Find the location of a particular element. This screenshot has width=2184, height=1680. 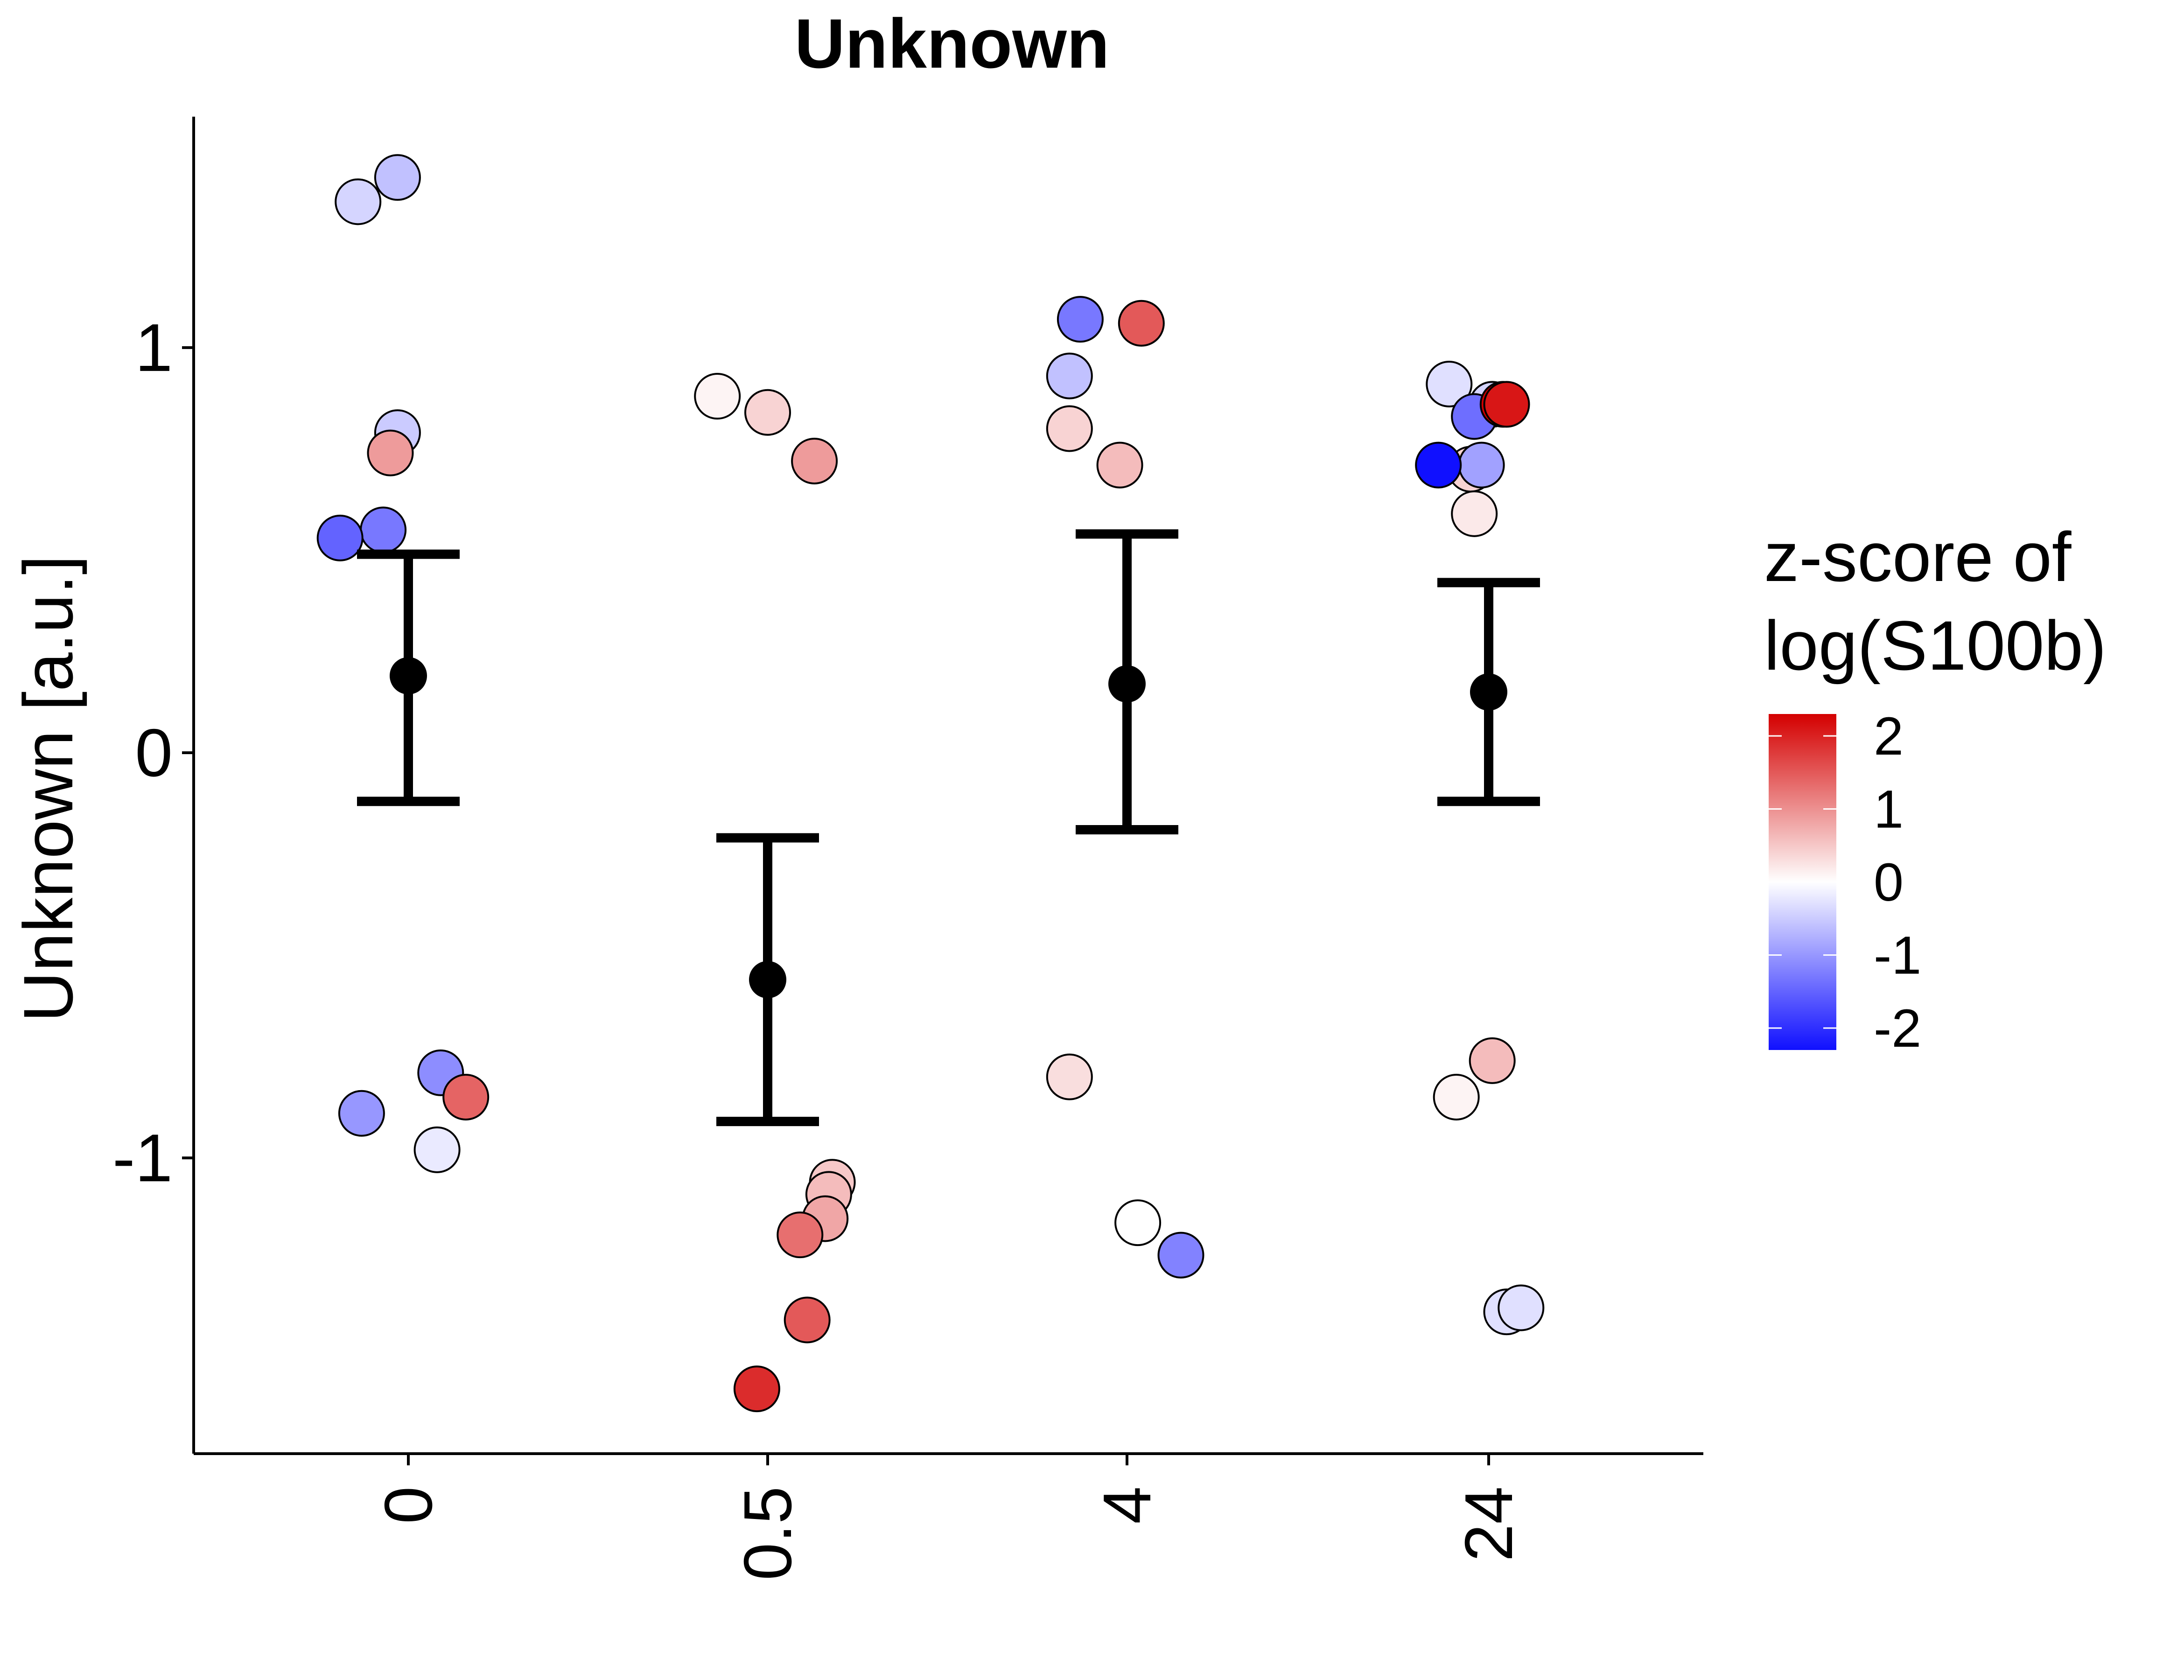

x-tick-label: 0.5 is located at coordinates (767, 1533).